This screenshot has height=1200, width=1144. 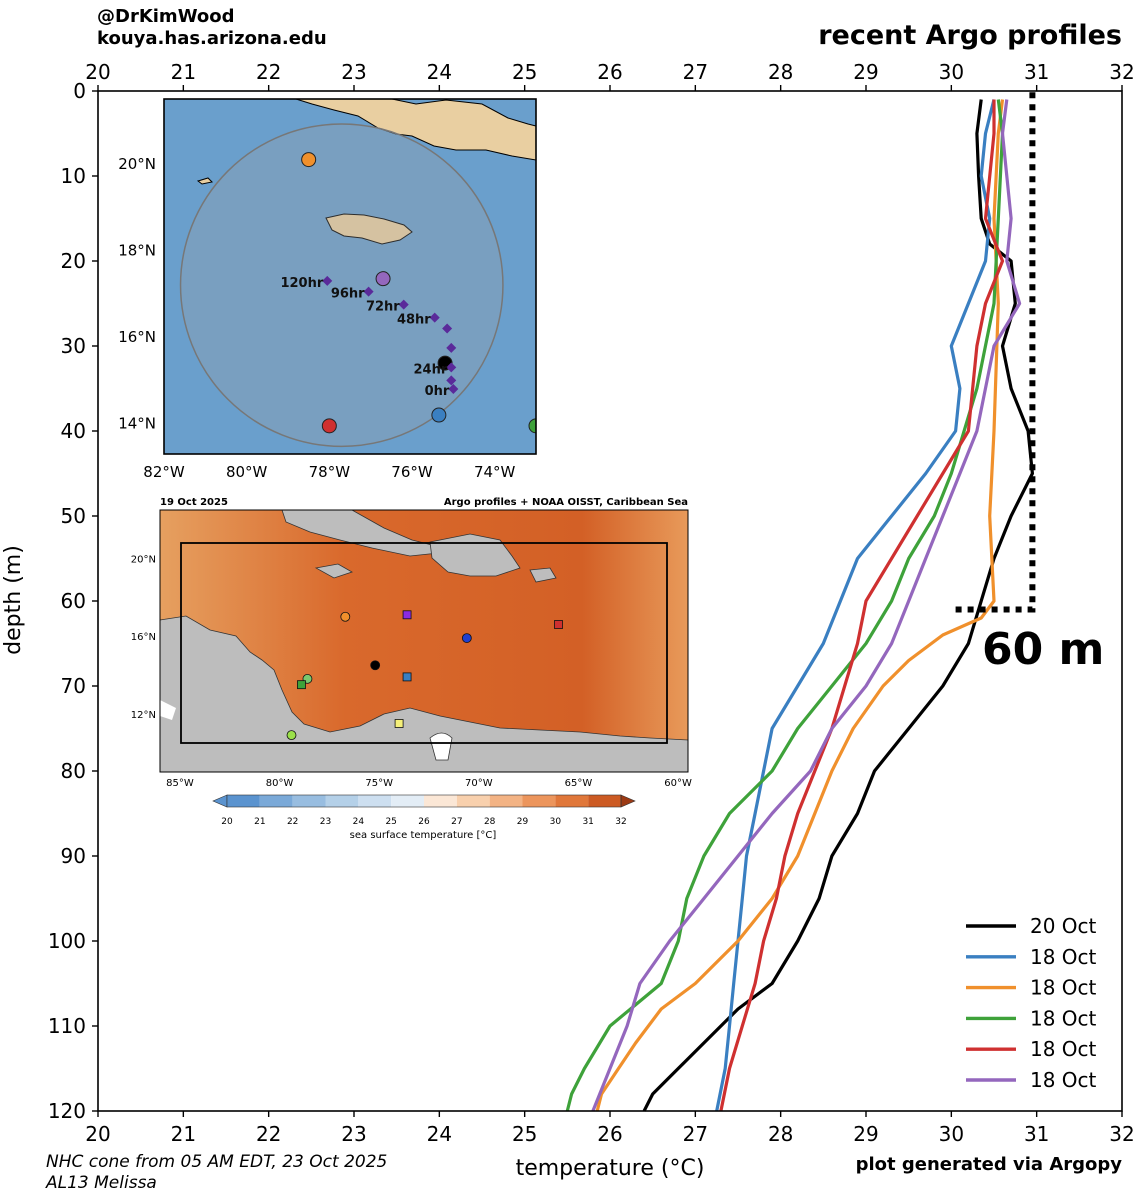 What do you see at coordinates (383, 307) in the screenshot?
I see `track-label: 72hr` at bounding box center [383, 307].